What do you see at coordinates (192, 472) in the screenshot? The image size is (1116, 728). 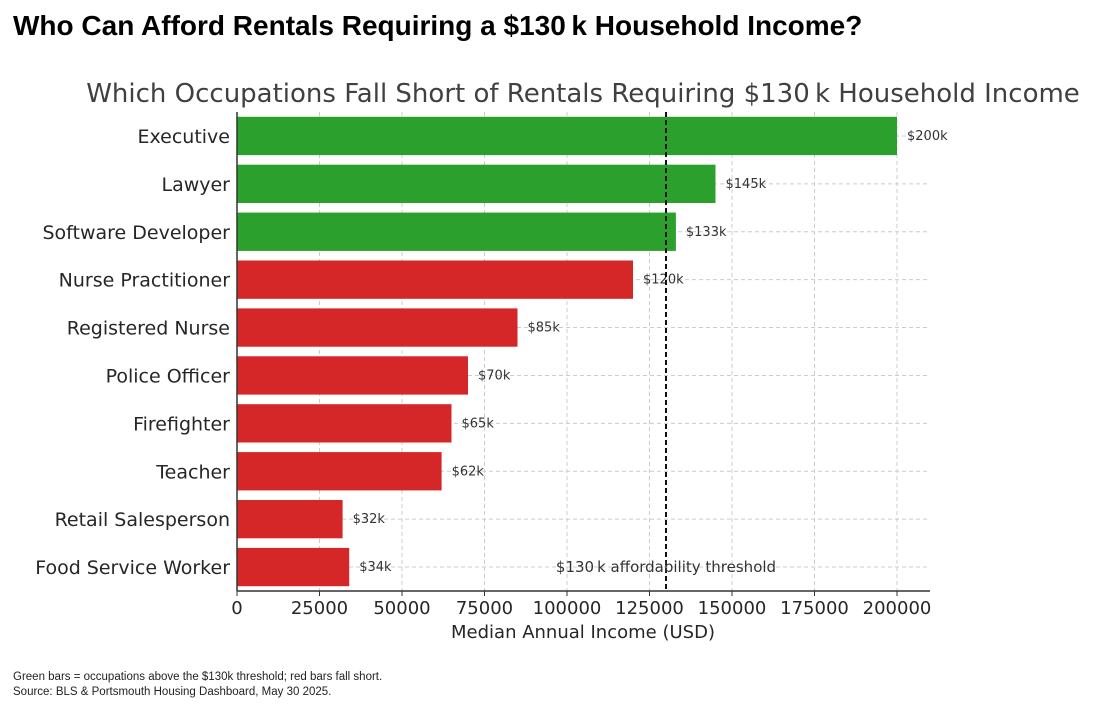 I see `category-label: Teacher` at bounding box center [192, 472].